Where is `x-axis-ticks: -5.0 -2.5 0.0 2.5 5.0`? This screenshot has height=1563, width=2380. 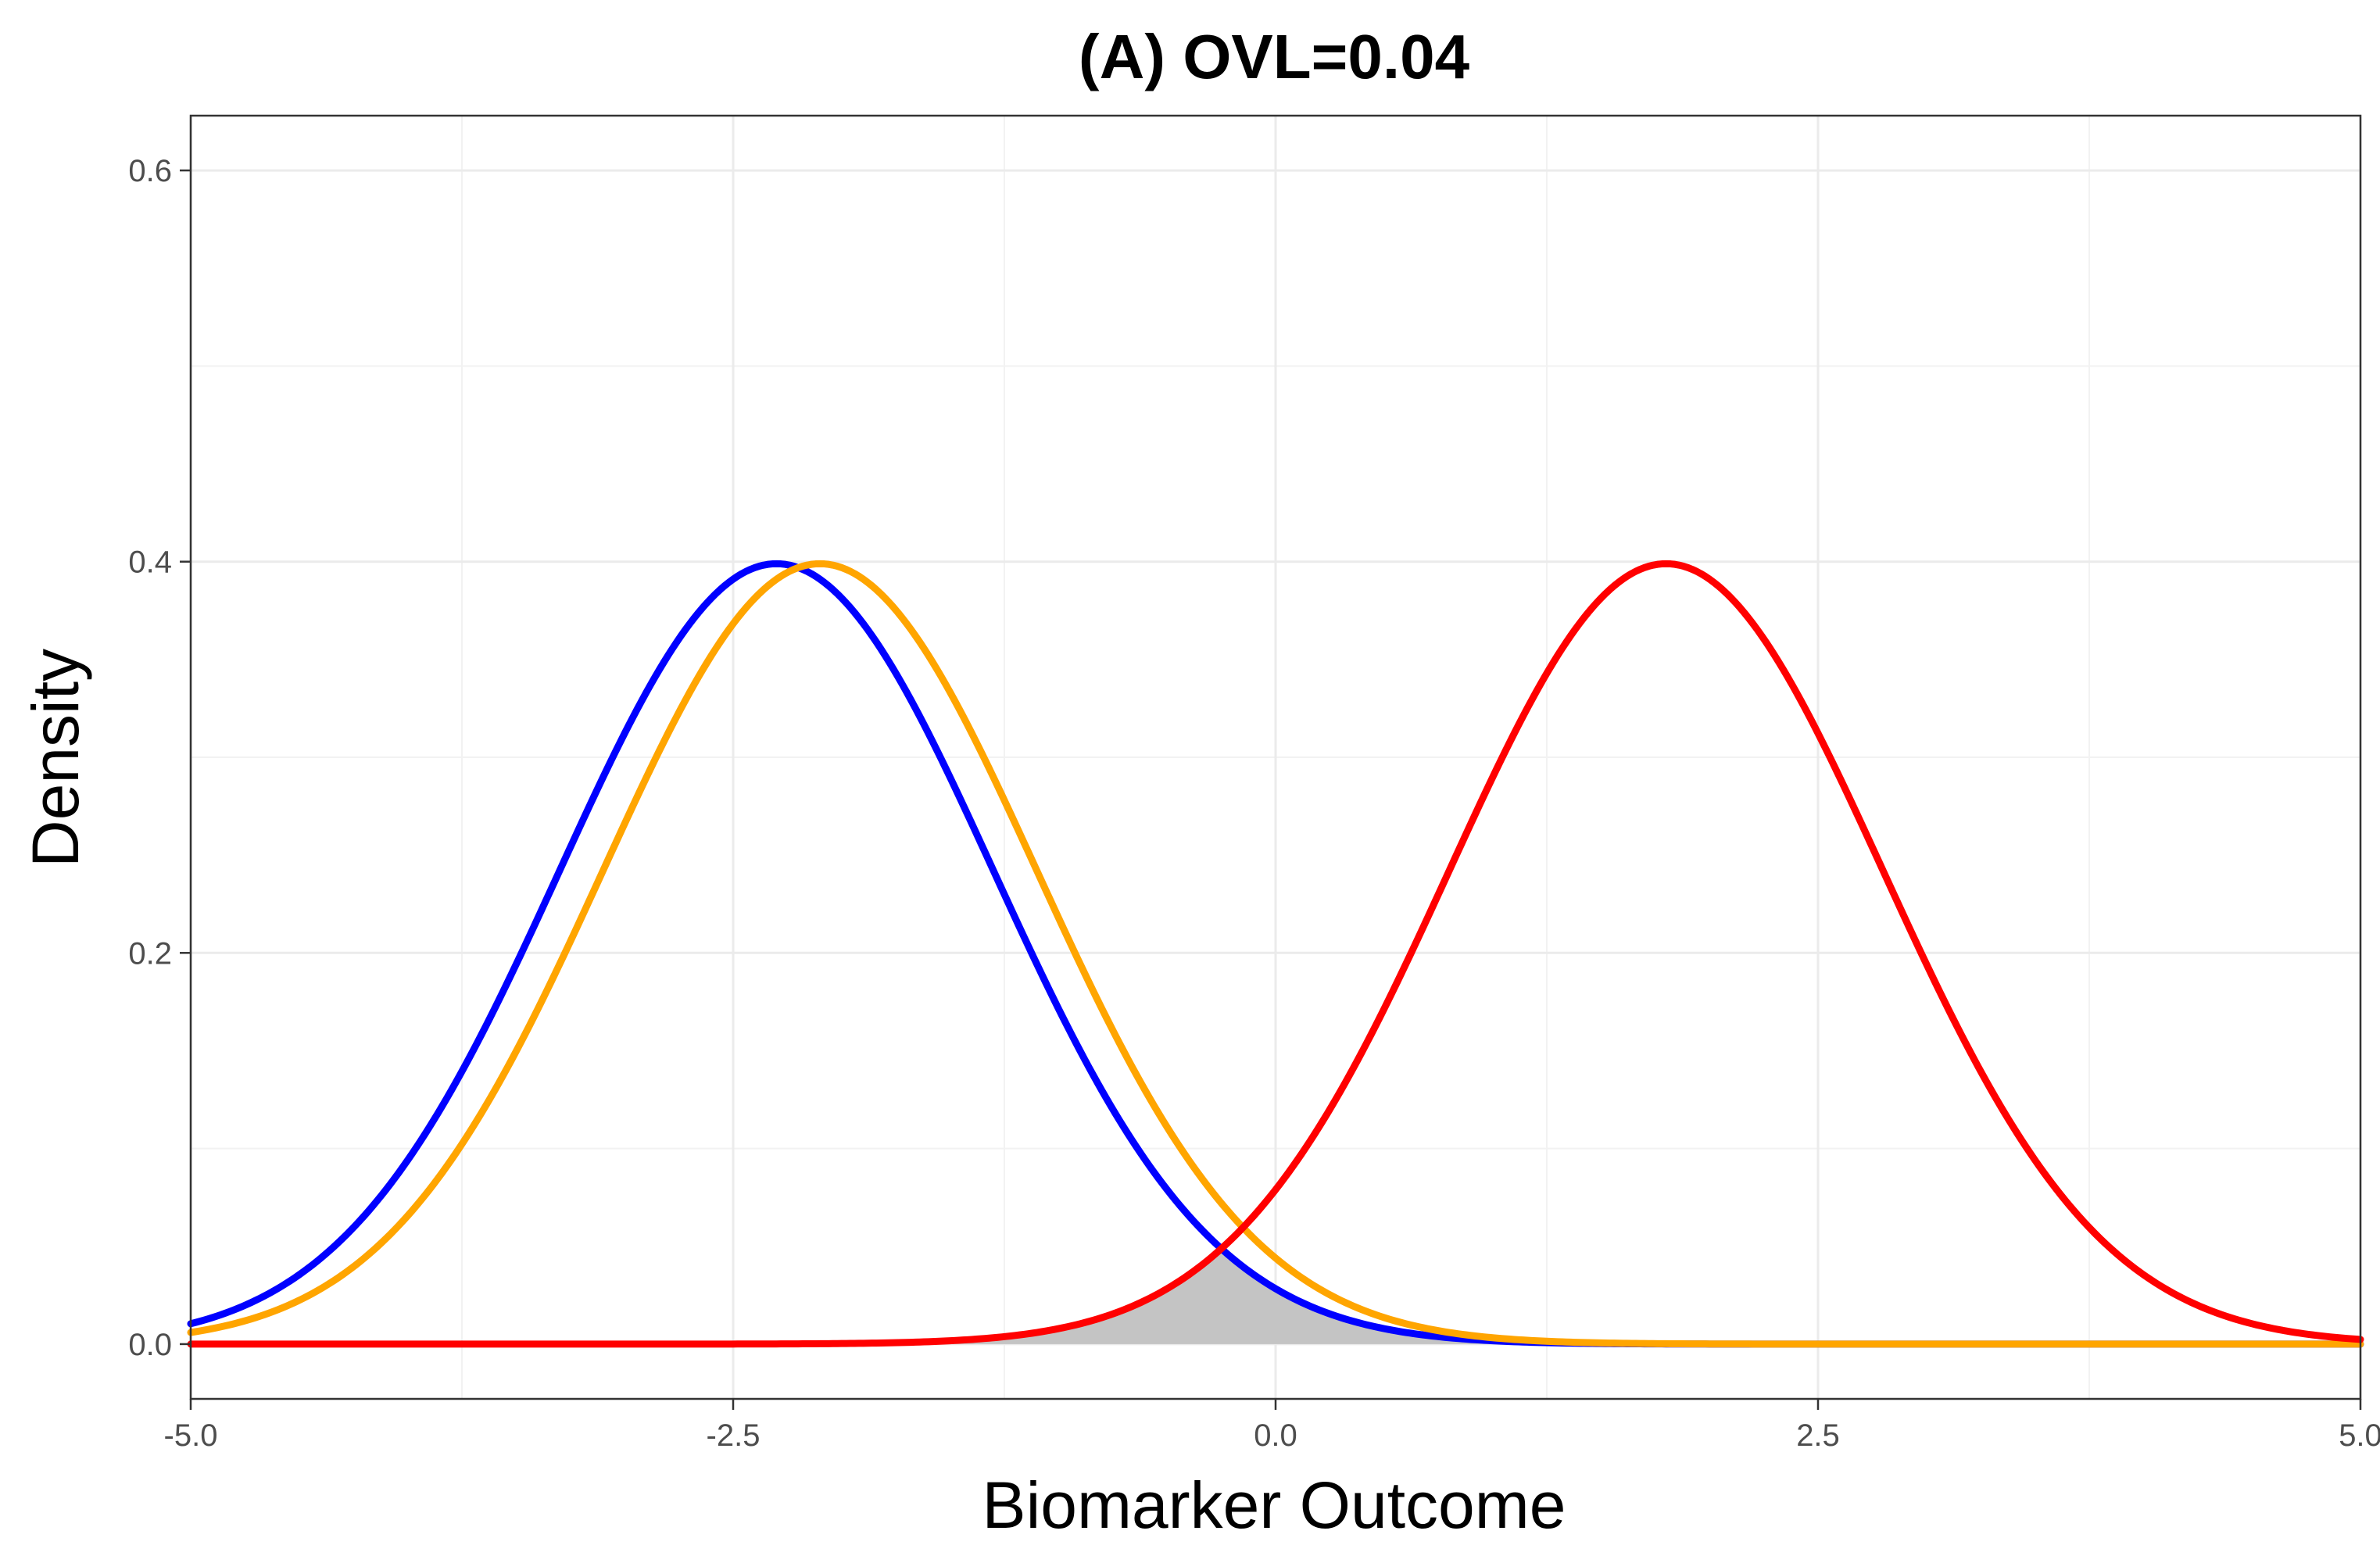 x-axis-ticks: -5.0 -2.5 0.0 2.5 5.0 is located at coordinates (1272, 1426).